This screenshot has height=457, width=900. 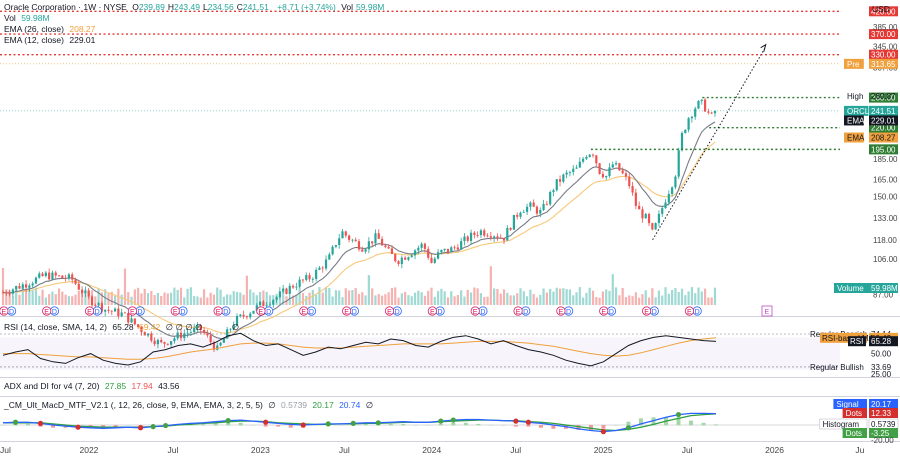 What do you see at coordinates (883, 97) in the screenshot?
I see `level-tag-260.00` at bounding box center [883, 97].